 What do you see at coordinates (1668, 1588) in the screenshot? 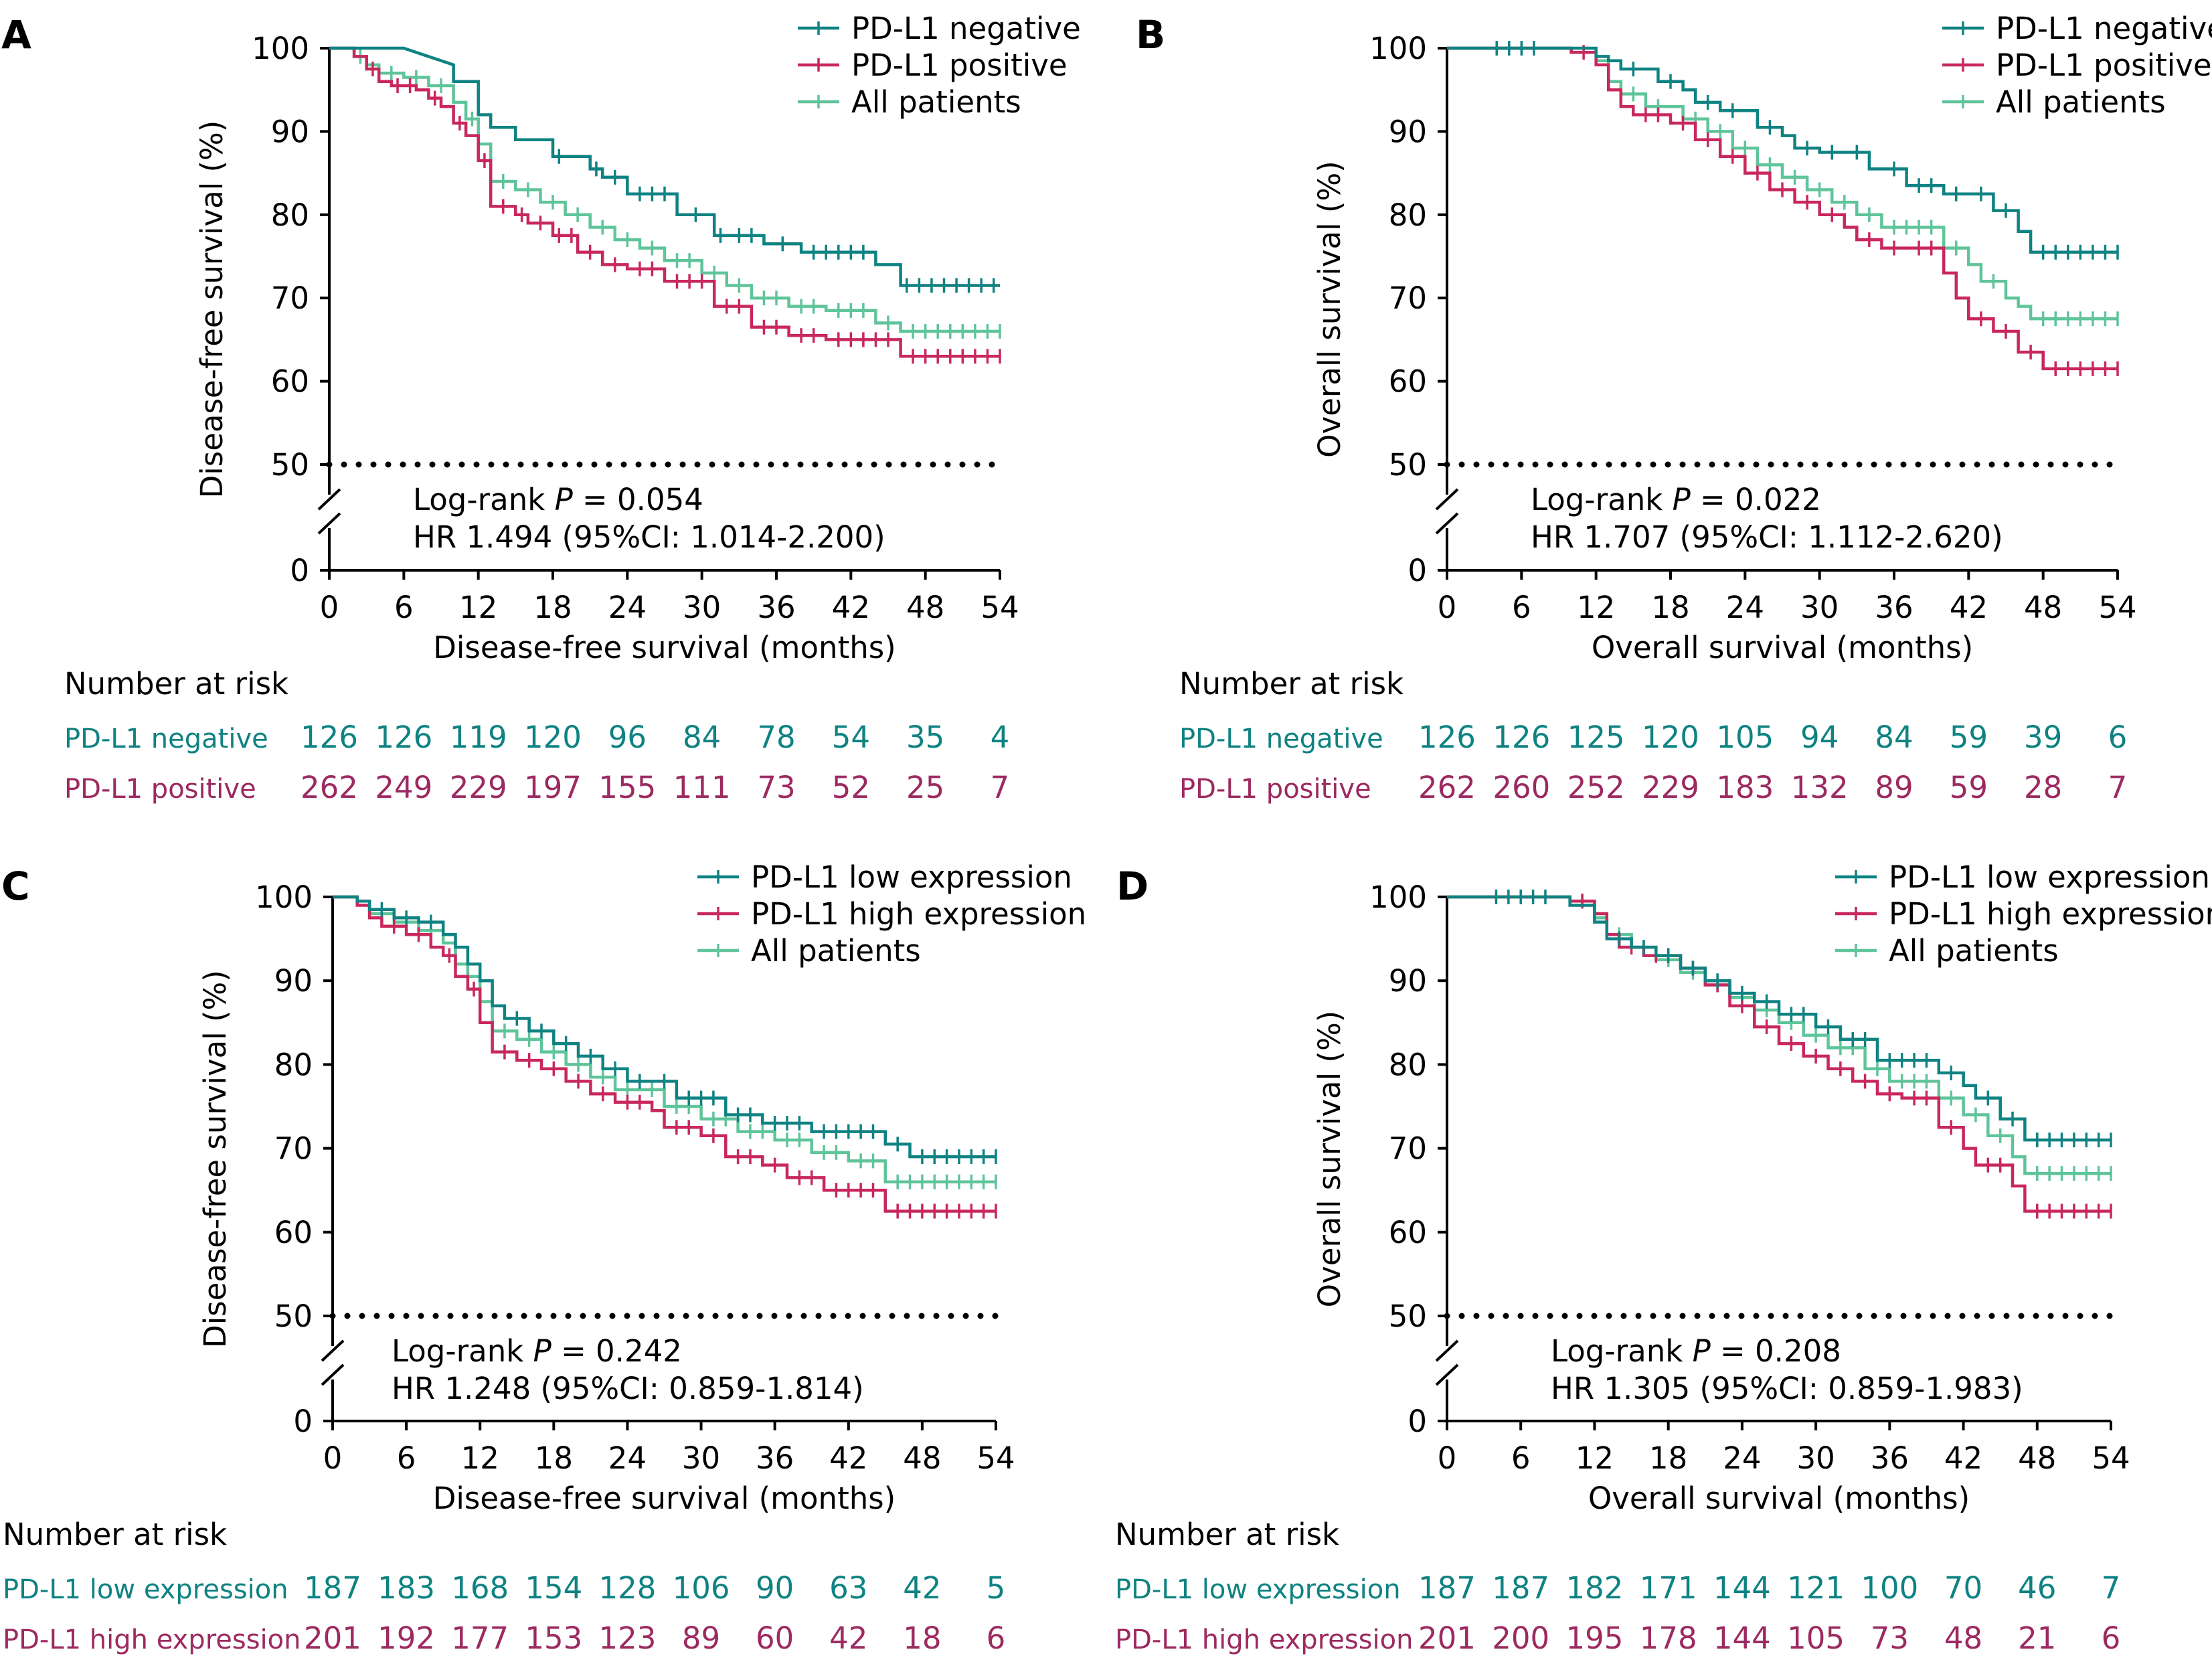
I see `risk-count: 171` at bounding box center [1668, 1588].